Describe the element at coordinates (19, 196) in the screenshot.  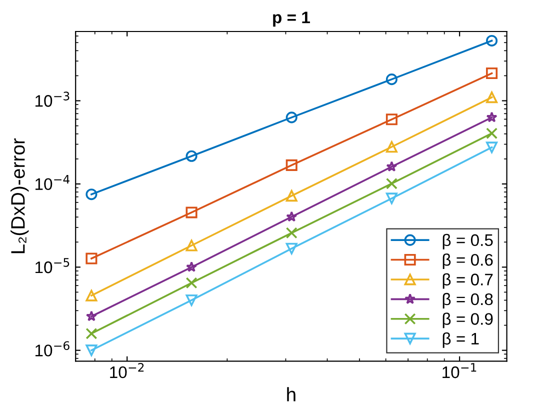
I see `y-axis-title: L₂(DxD)-error` at that location.